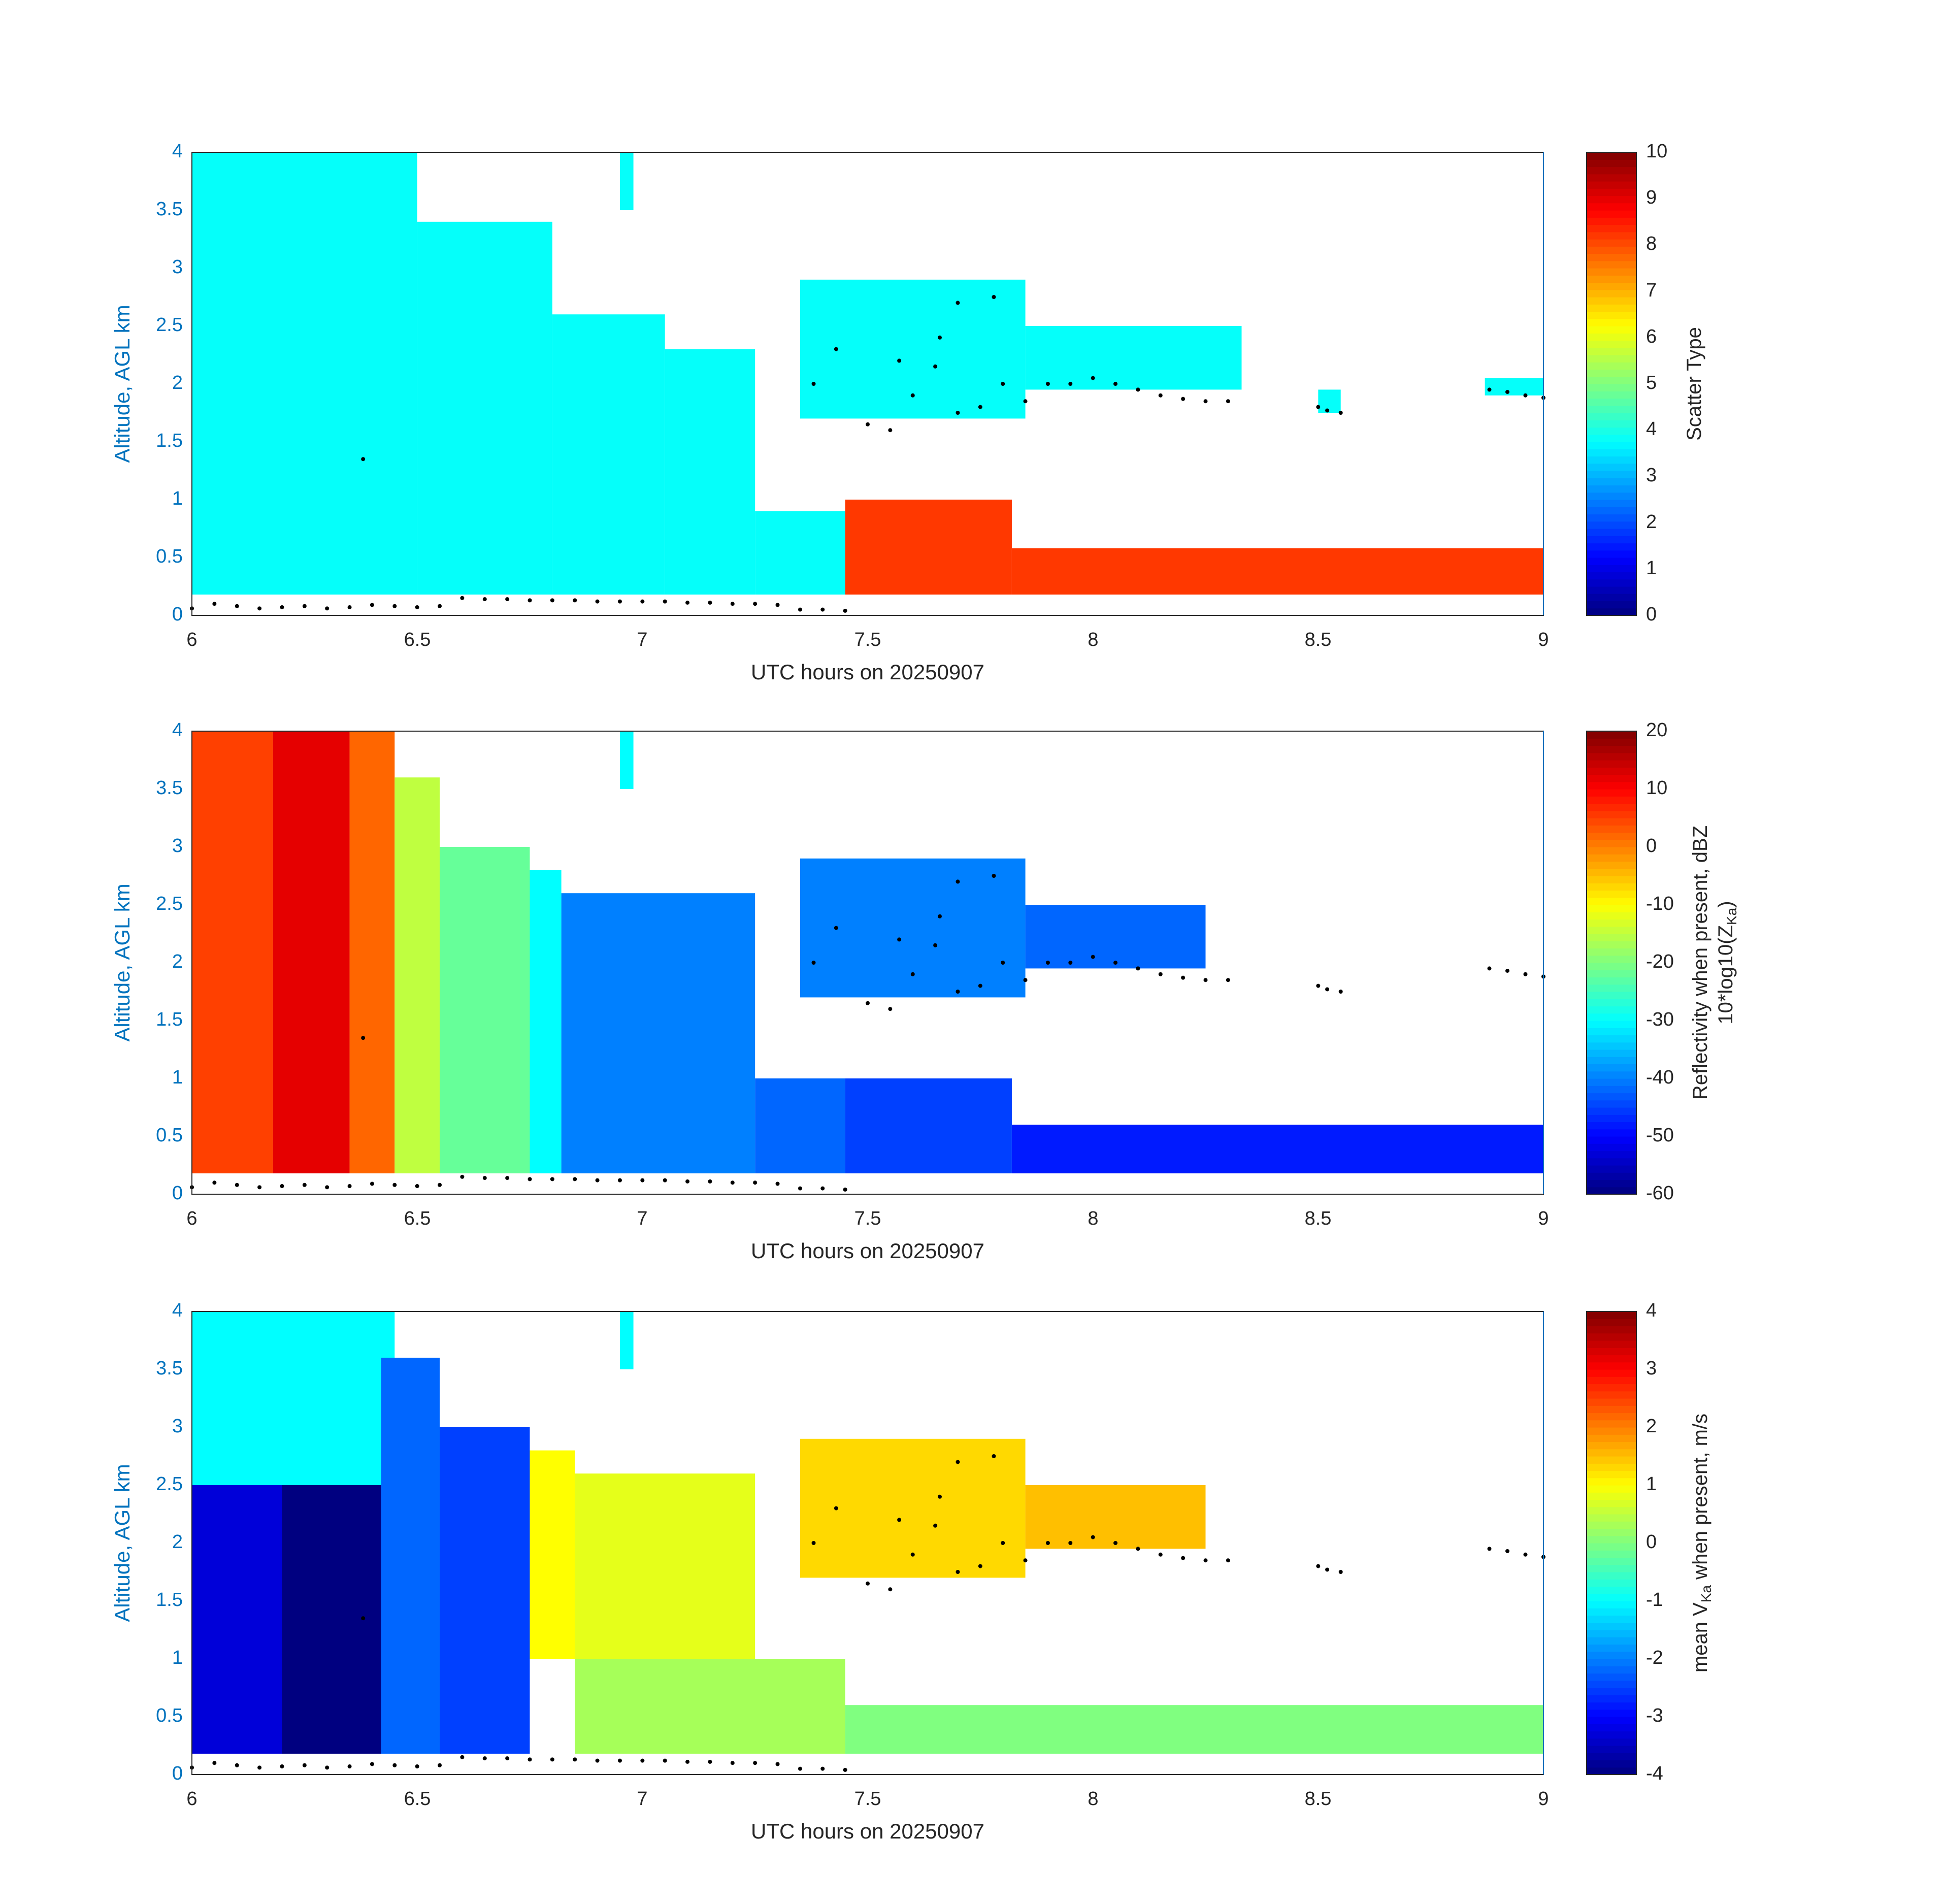 This screenshot has height=1904, width=1942. What do you see at coordinates (1656, 788) in the screenshot?
I see `colorbar-tick-label: 10` at bounding box center [1656, 788].